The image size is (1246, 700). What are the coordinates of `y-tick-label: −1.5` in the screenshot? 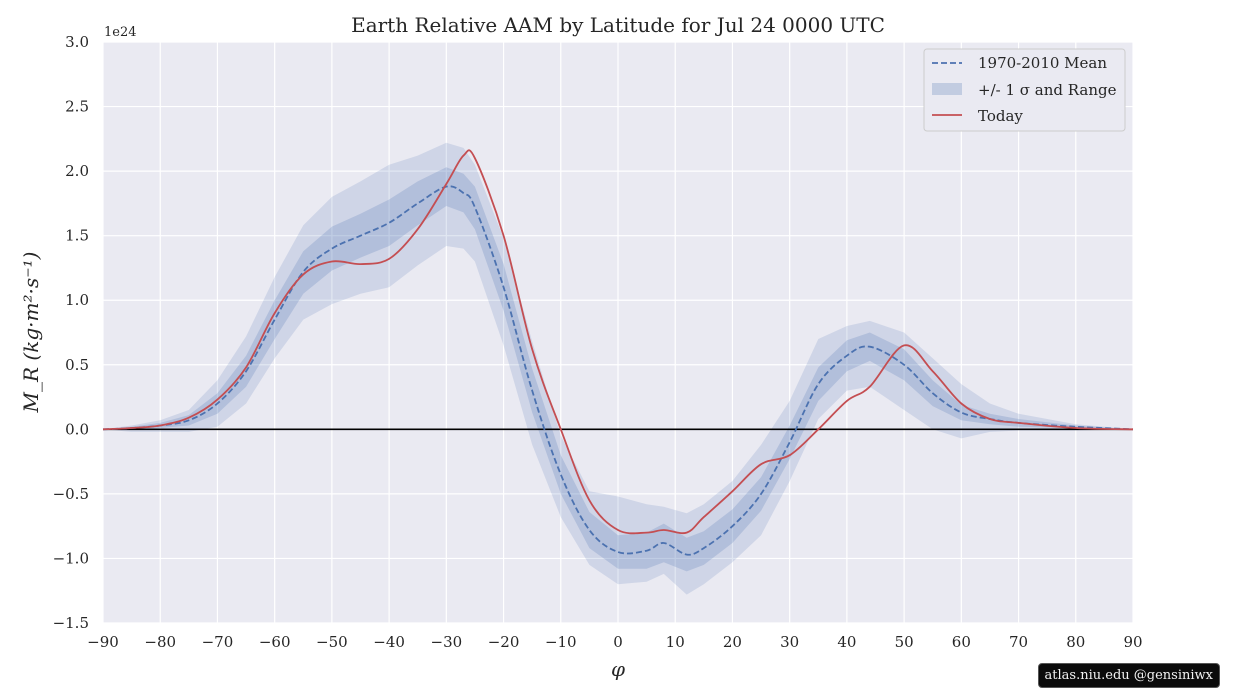 It's located at (71, 623).